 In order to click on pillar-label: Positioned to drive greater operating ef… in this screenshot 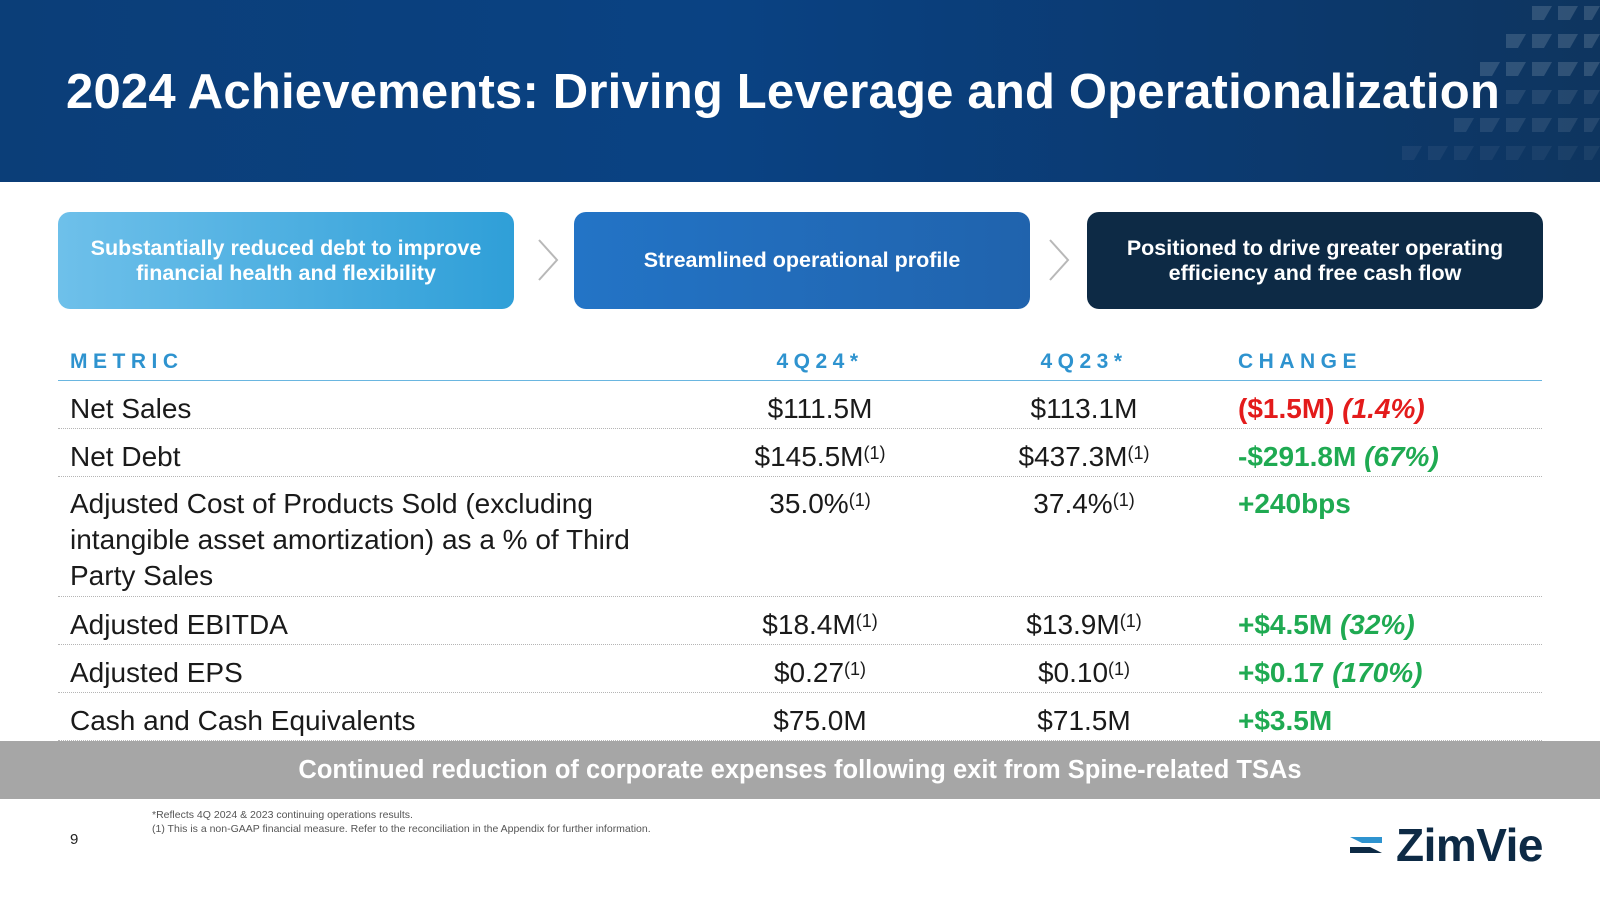, I will do `click(1315, 260)`.